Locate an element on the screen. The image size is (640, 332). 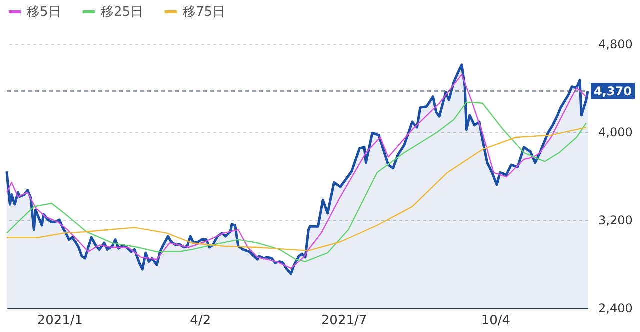
x-tick-label: 10/4 is located at coordinates (496, 321).